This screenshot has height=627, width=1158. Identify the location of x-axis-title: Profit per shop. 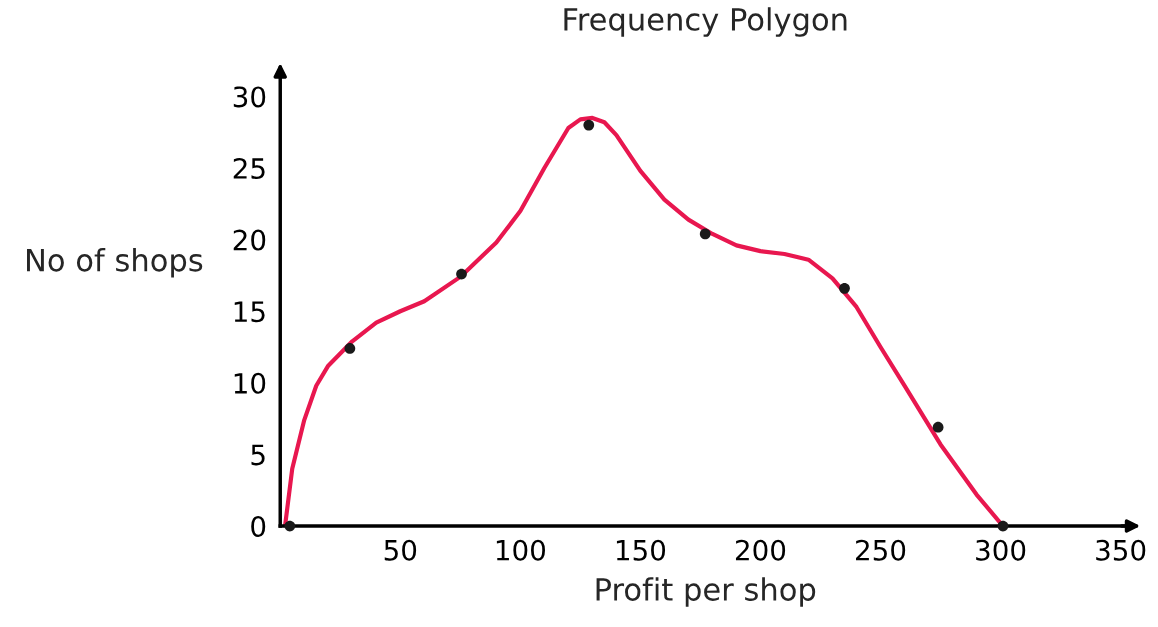
(706, 592).